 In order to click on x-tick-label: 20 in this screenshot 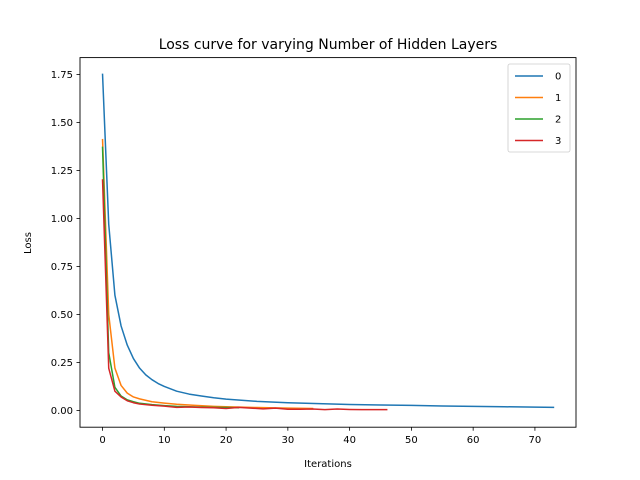, I will do `click(226, 440)`.